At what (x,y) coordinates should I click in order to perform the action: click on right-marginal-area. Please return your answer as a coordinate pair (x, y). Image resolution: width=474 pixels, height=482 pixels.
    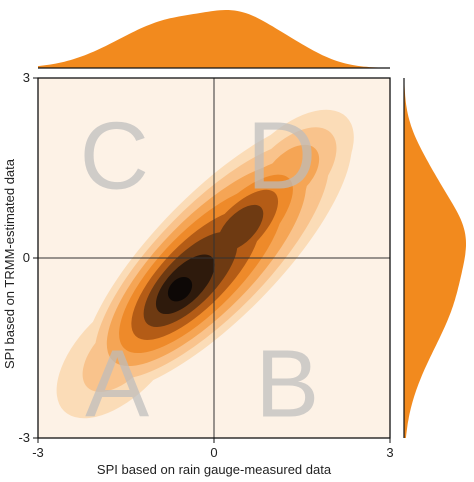
    Looking at the image, I should click on (435, 258).